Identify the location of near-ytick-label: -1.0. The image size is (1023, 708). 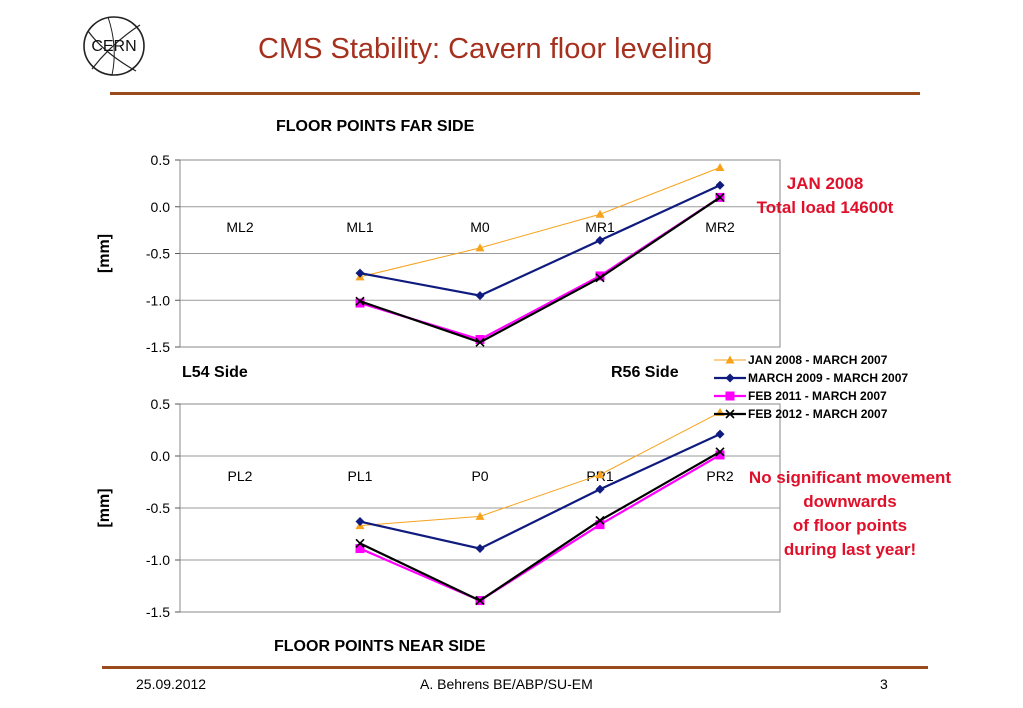
(158, 560).